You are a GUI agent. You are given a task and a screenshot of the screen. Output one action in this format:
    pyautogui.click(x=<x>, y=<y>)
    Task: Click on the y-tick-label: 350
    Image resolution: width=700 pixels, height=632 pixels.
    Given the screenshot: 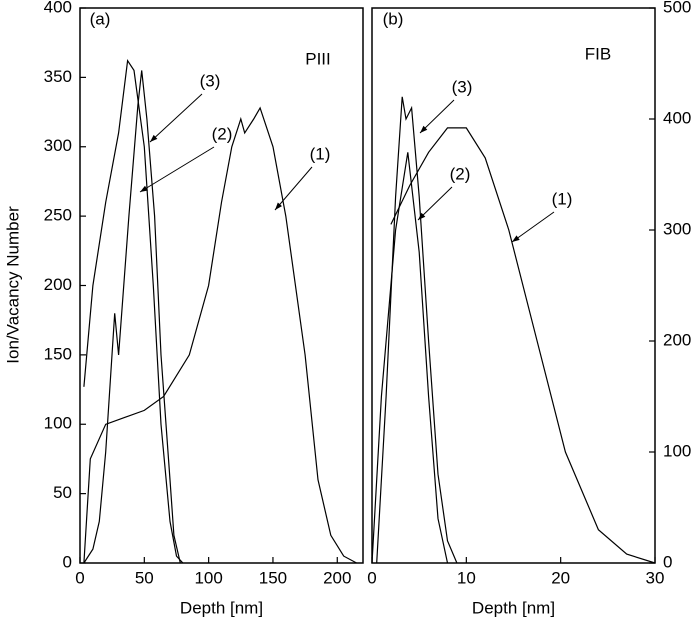 What is the action you would take?
    pyautogui.click(x=58, y=76)
    